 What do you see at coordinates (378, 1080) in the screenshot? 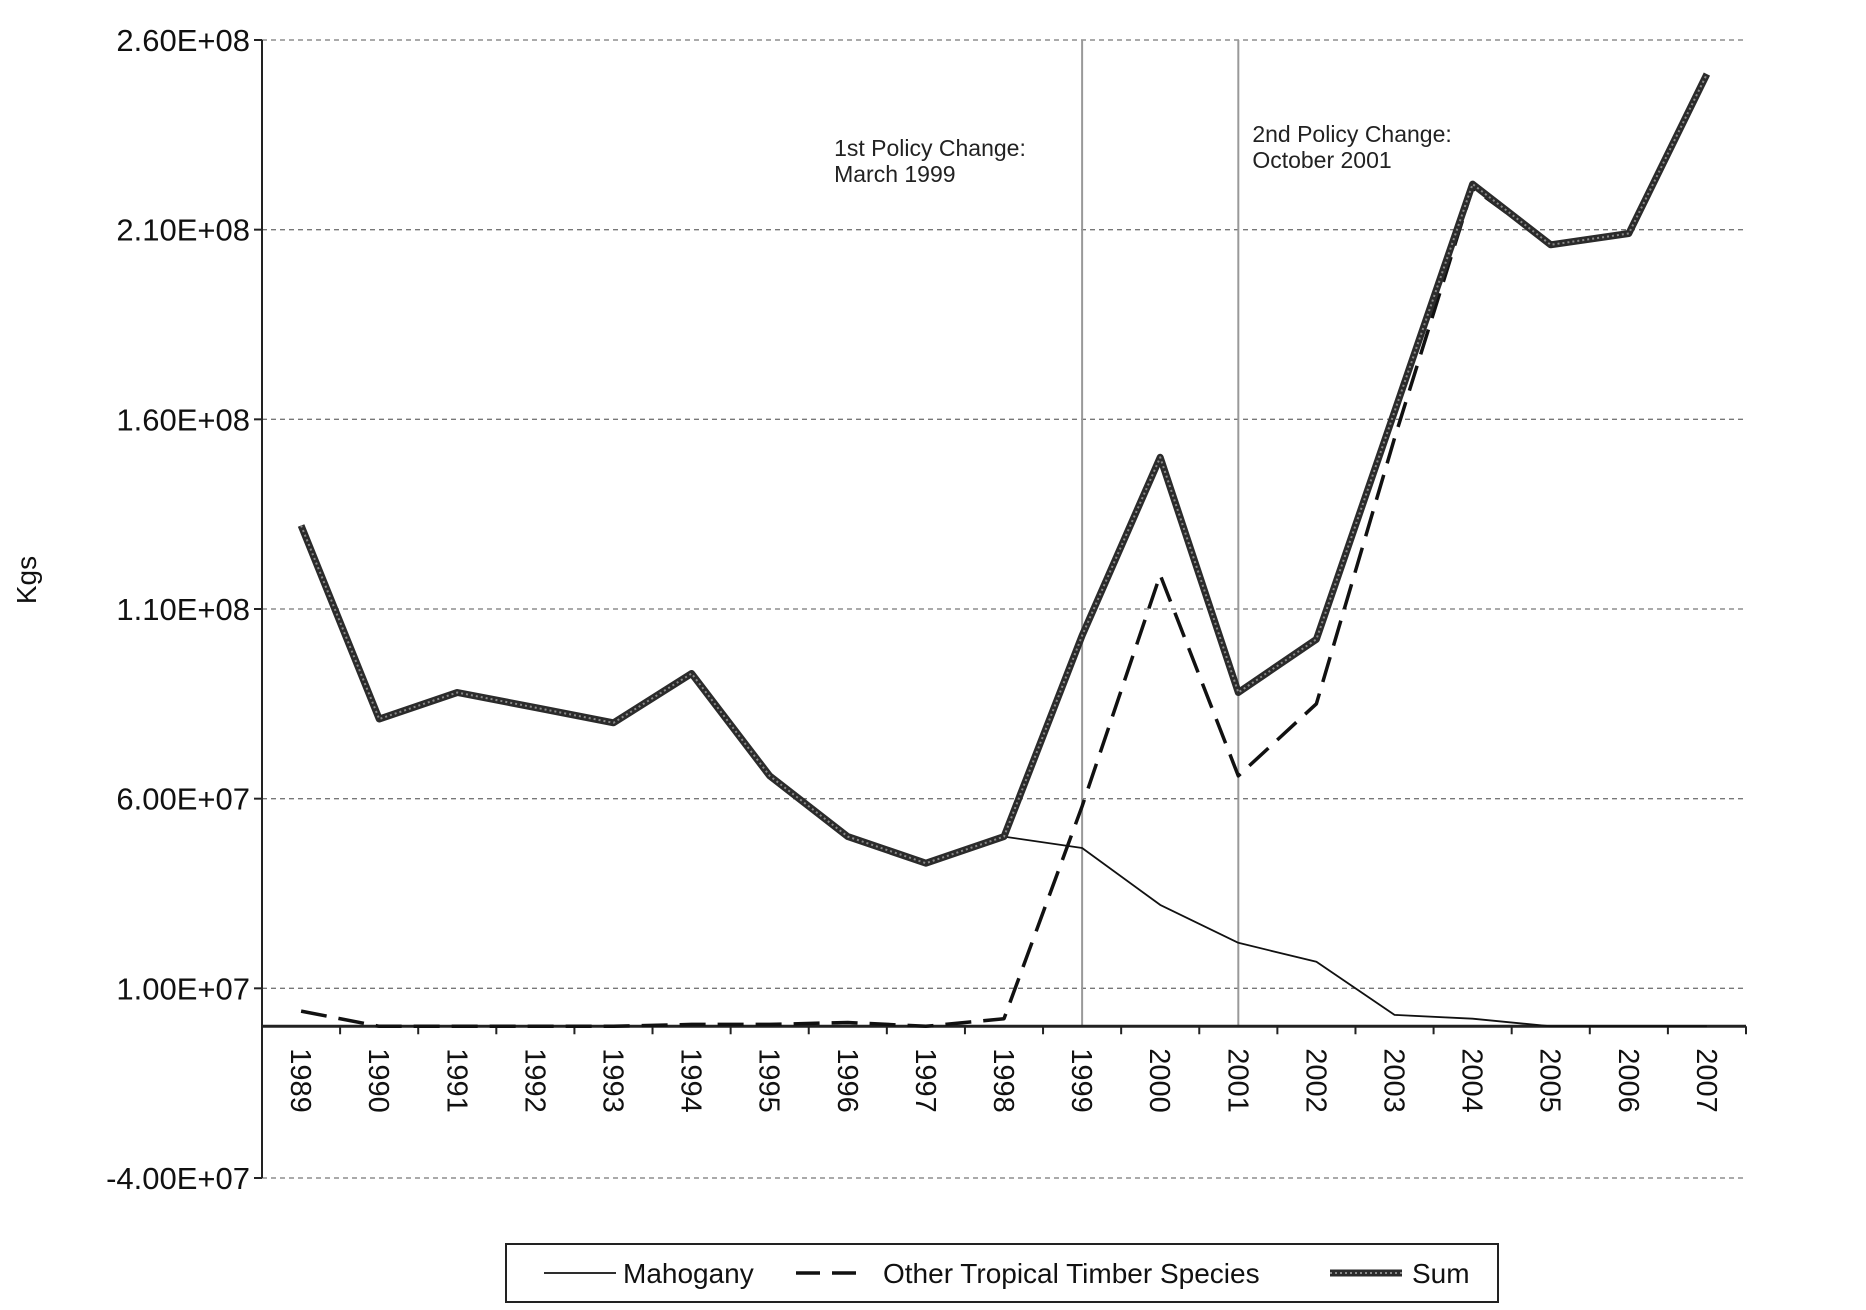
I see `x-tick-label: 1990` at bounding box center [378, 1080].